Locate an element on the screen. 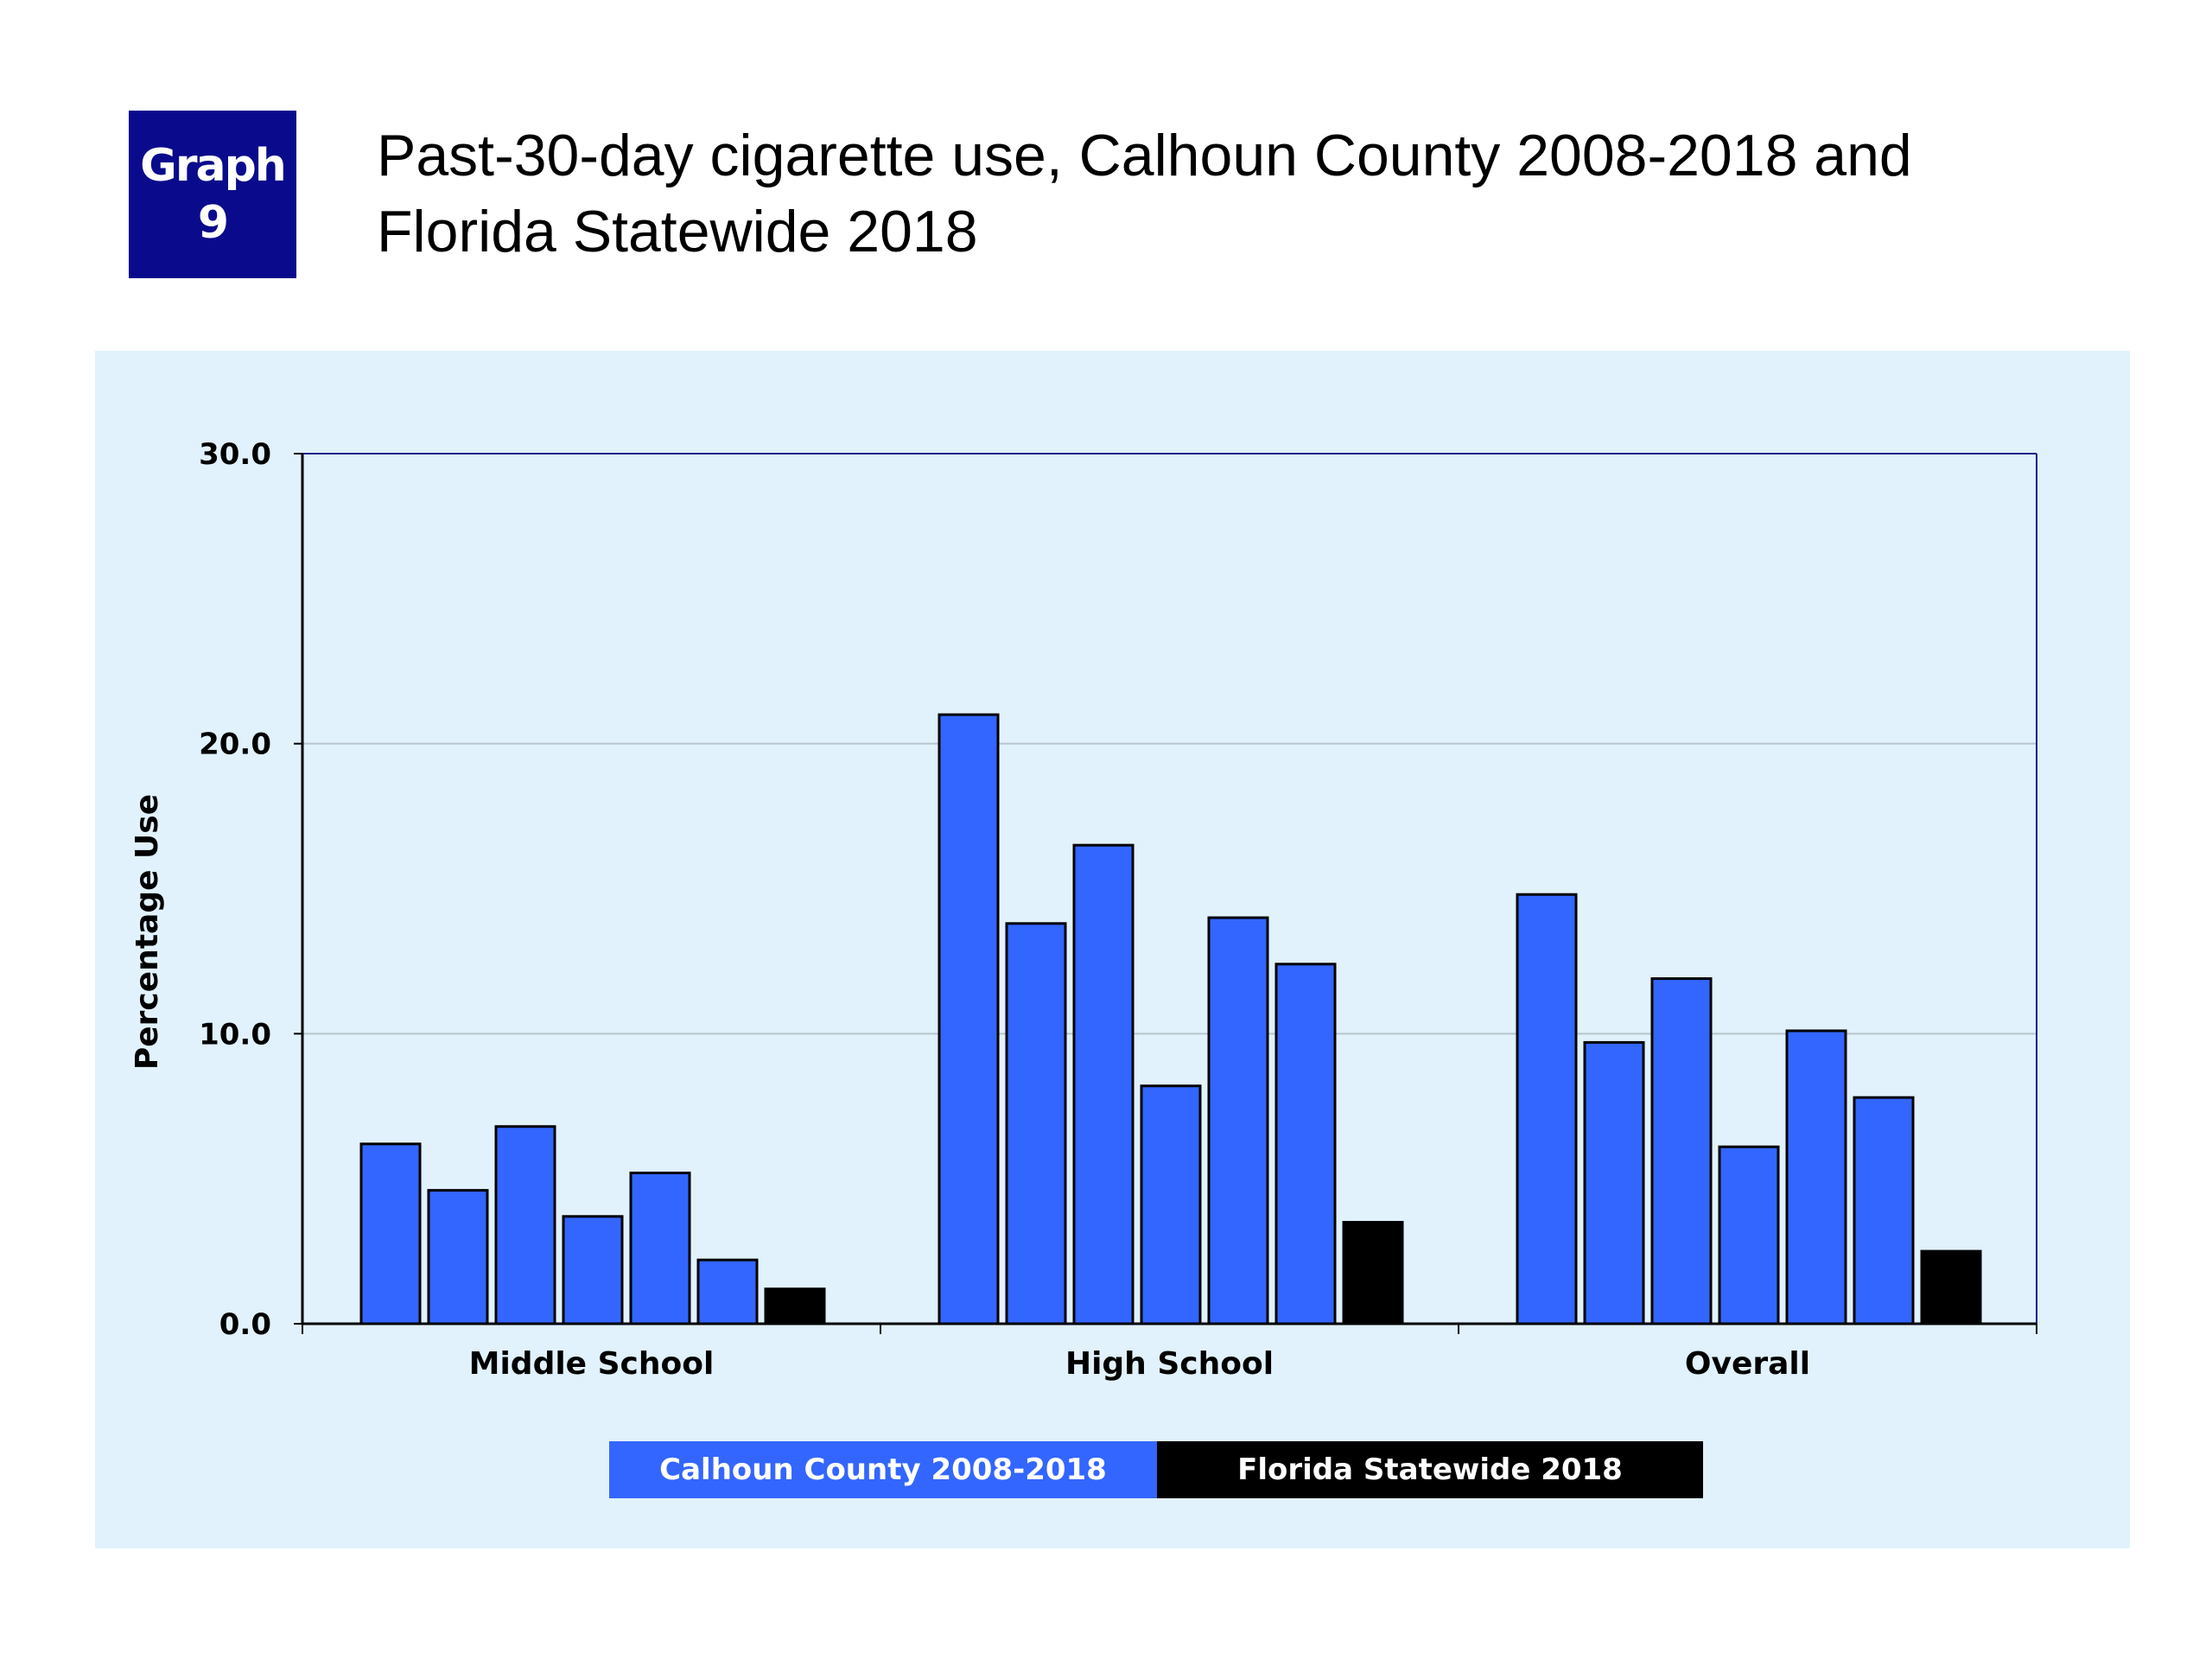 The image size is (2212, 1659). graph-number-badge: Graph 9 is located at coordinates (212, 194).